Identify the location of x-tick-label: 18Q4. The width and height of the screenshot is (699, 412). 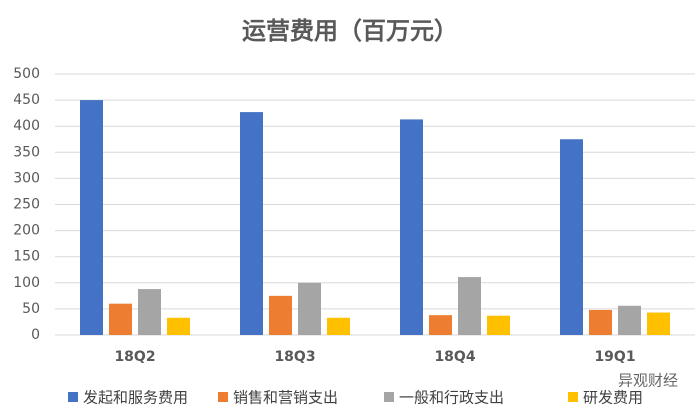
(454, 357).